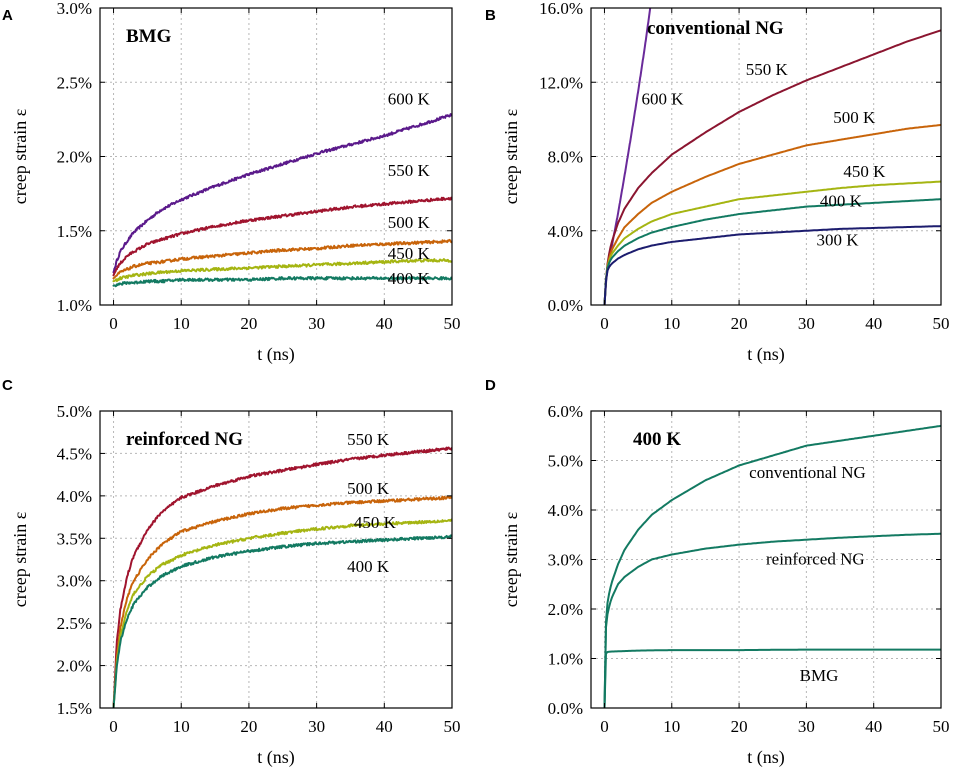 This screenshot has height=775, width=957. What do you see at coordinates (282, 193) in the screenshot?
I see `series-line-600-k` at bounding box center [282, 193].